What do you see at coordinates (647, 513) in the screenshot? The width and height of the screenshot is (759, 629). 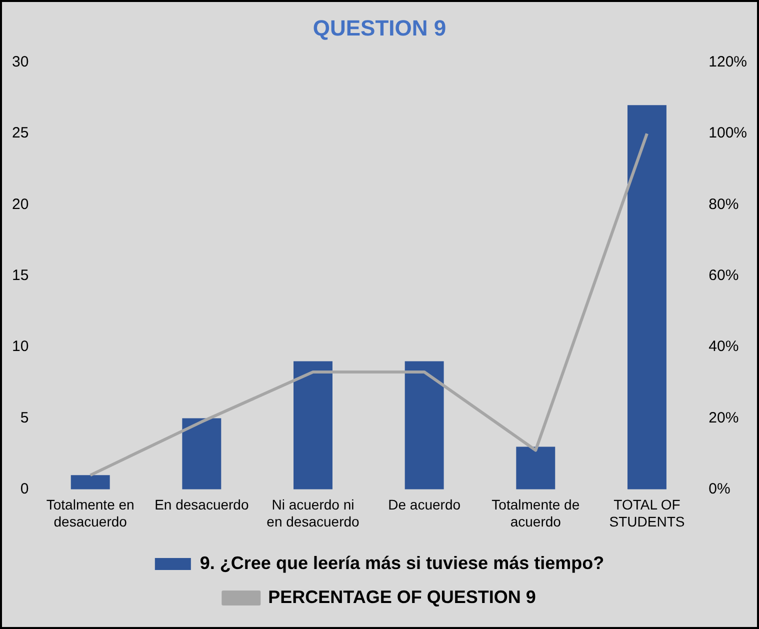 I see `x-tick-label: TOTAL OF STUDENTS` at bounding box center [647, 513].